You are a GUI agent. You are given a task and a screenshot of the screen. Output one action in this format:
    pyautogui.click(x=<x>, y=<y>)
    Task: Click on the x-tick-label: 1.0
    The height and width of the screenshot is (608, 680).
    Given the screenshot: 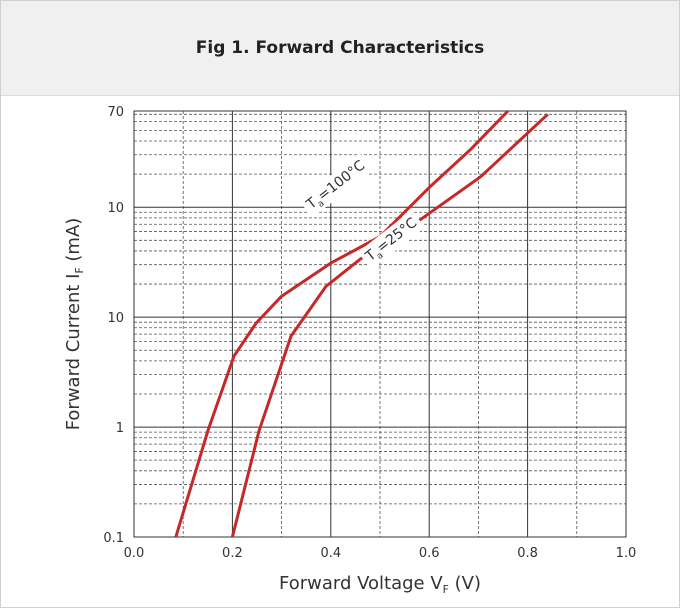 What is the action you would take?
    pyautogui.click(x=626, y=553)
    